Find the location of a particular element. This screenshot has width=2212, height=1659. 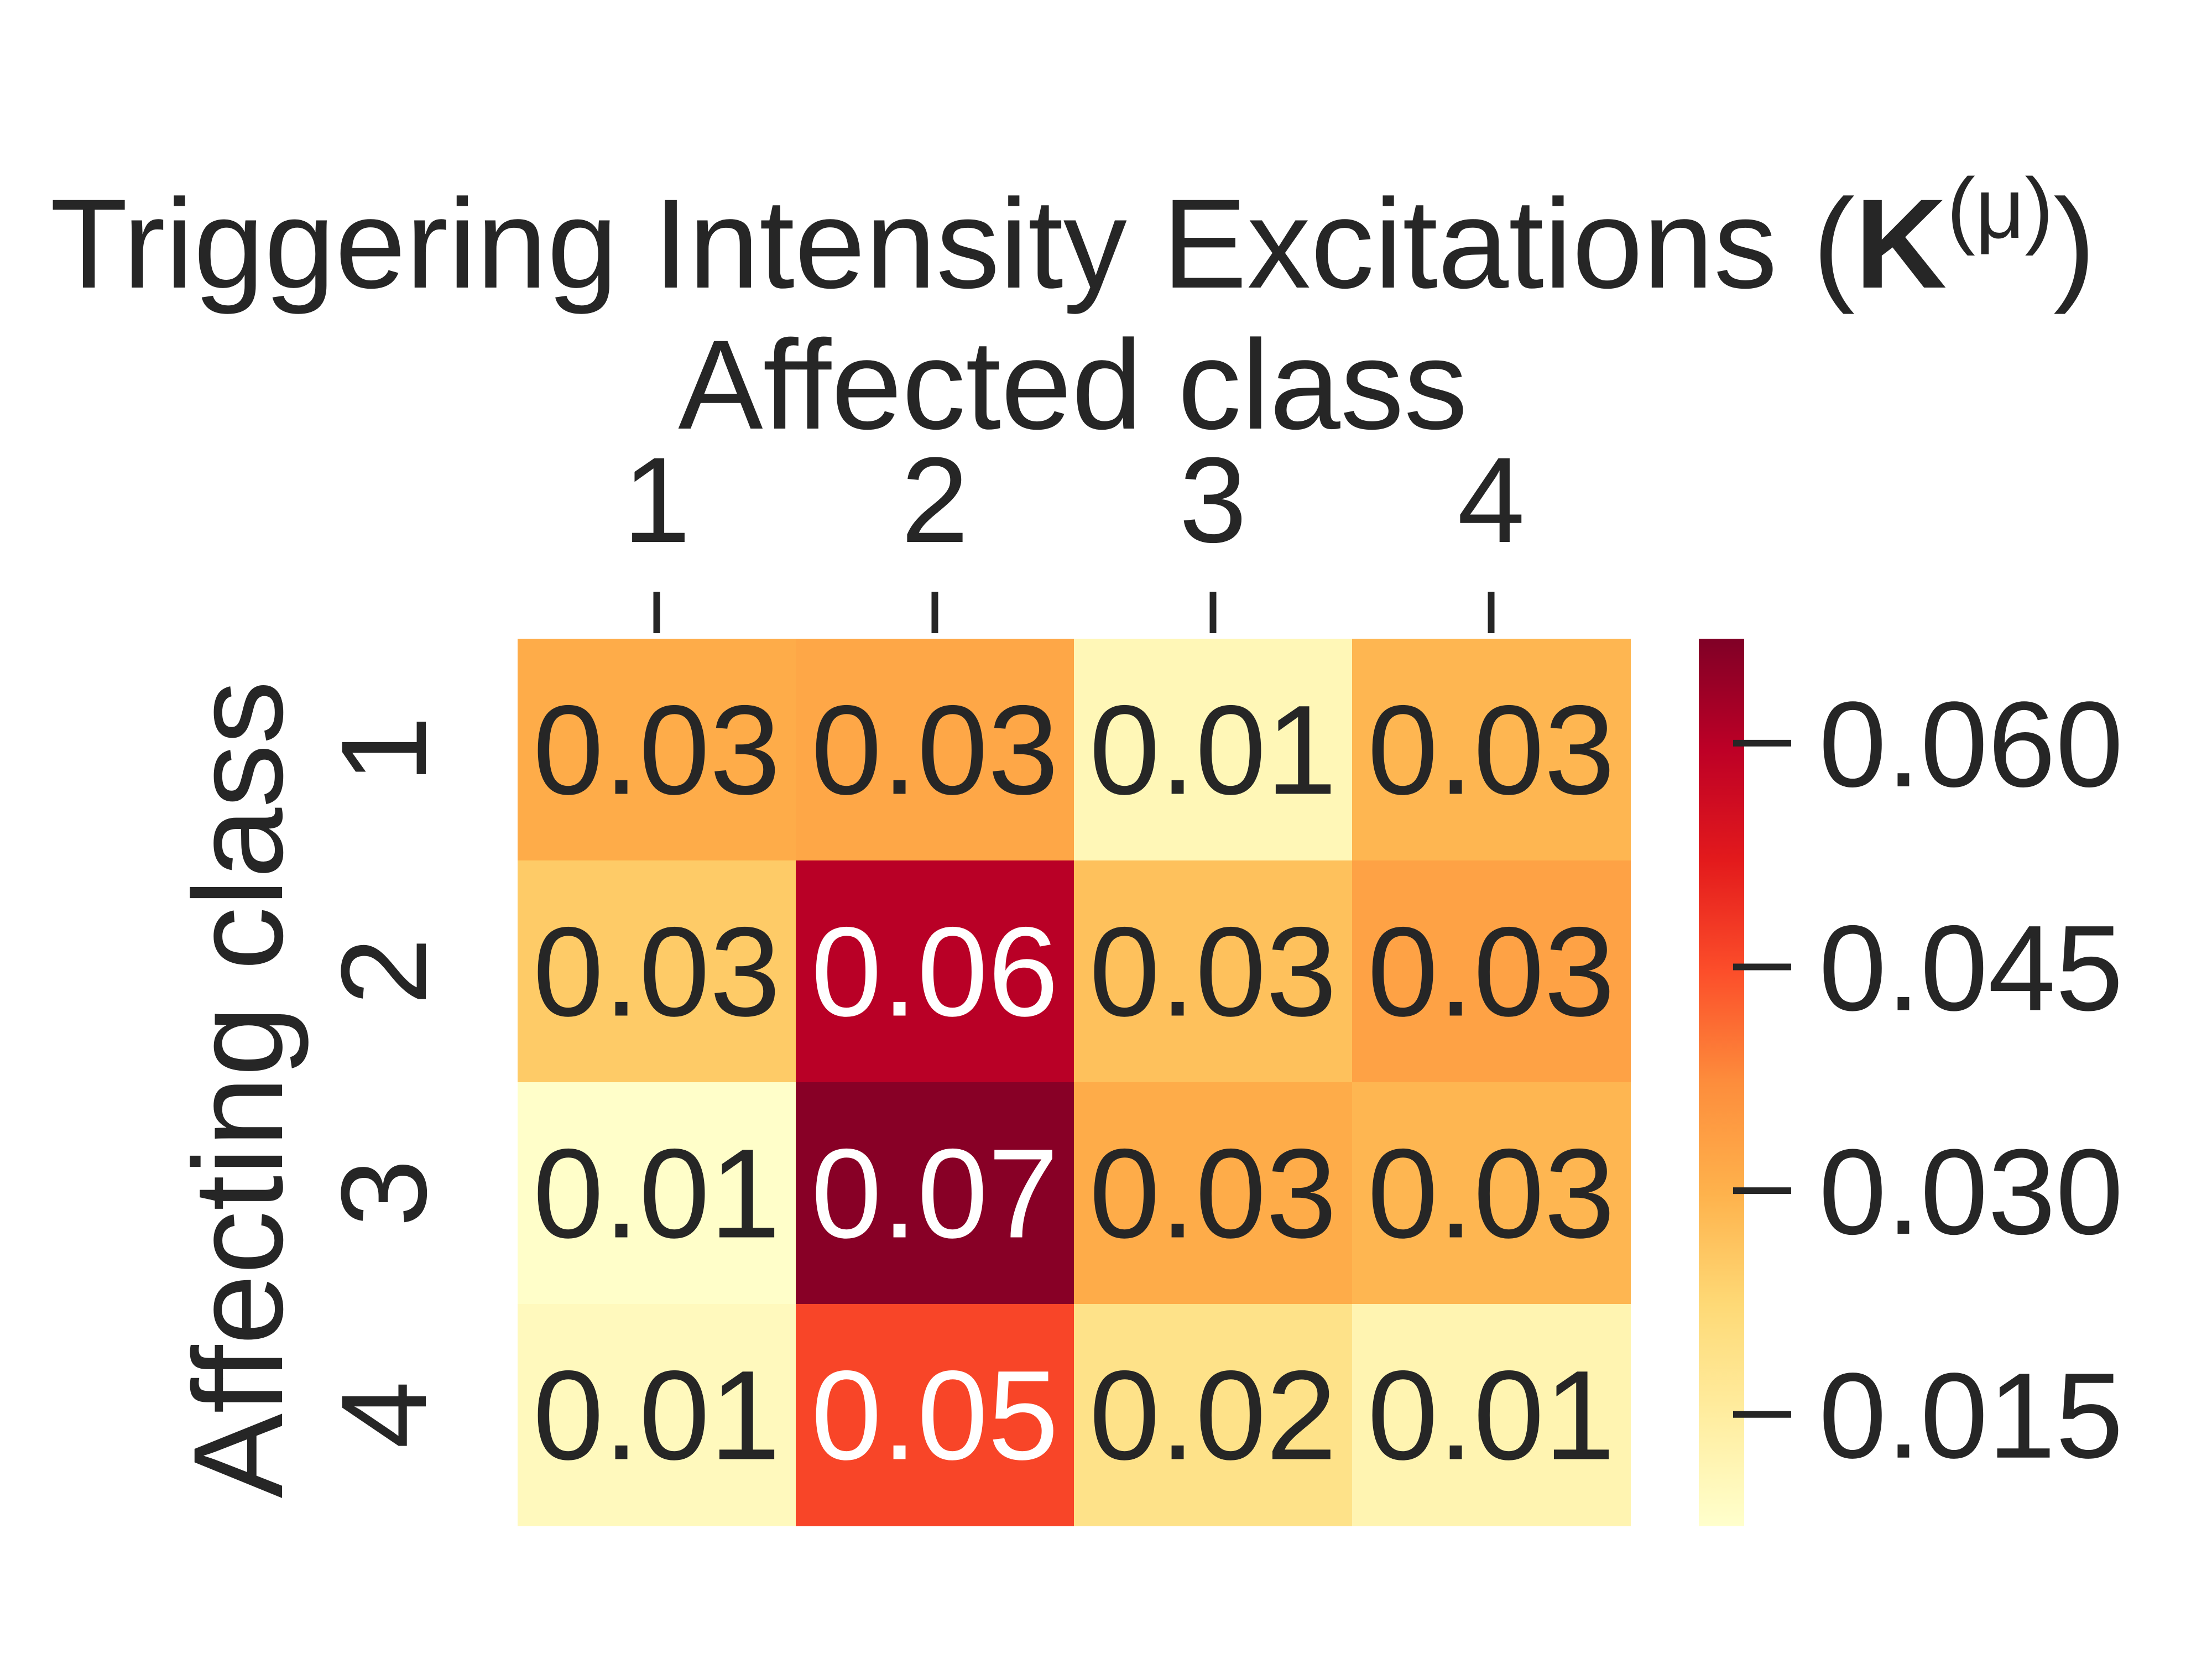

colorbar-tick-label: 0.015 is located at coordinates (1972, 1416).